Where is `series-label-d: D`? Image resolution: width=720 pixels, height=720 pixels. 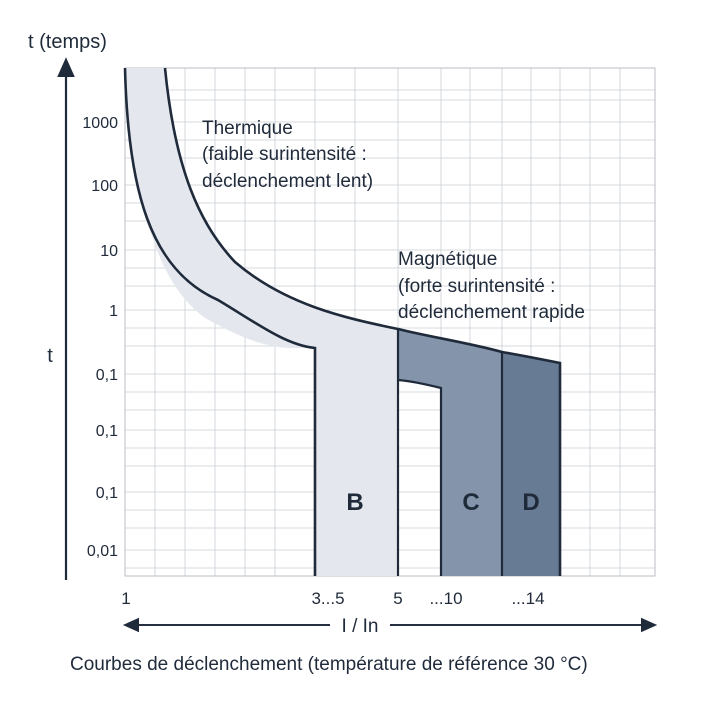
series-label-d: D is located at coordinates (530, 502).